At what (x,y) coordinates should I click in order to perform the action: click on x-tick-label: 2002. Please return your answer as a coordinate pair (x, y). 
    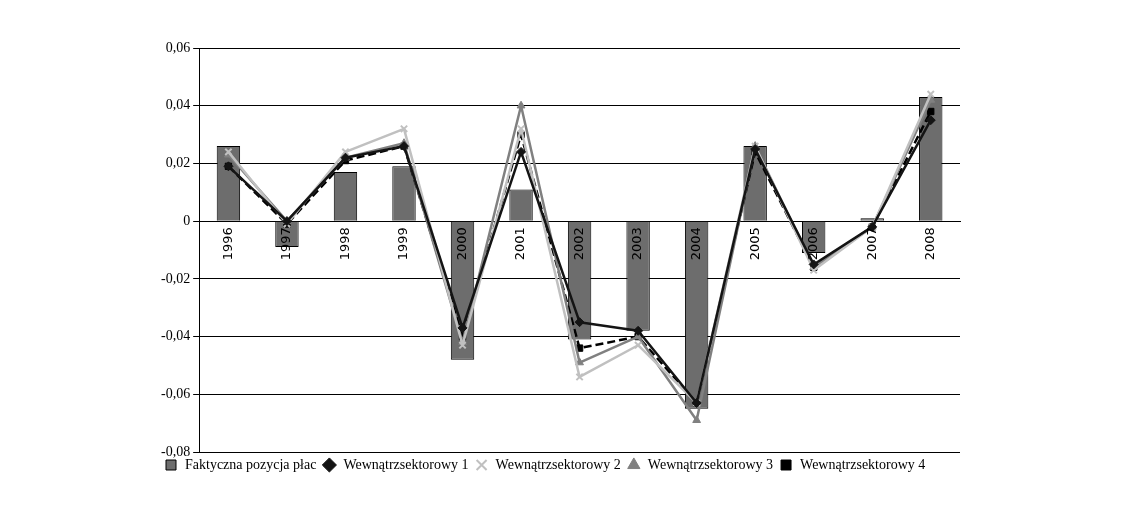
    Looking at the image, I should click on (578, 244).